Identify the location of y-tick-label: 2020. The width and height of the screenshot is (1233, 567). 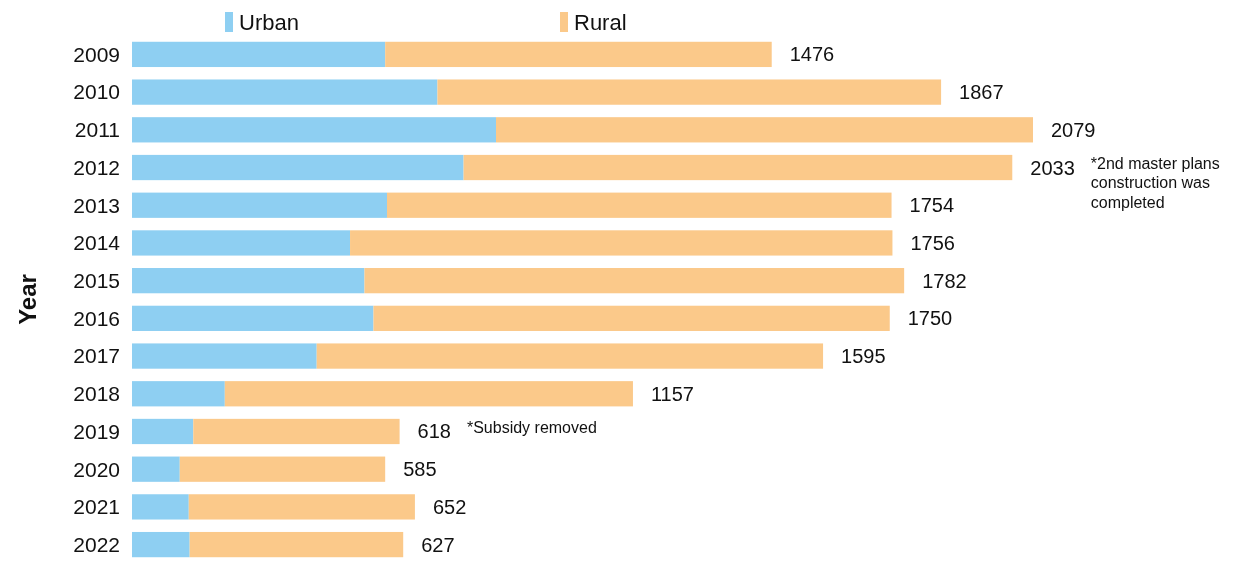
(96, 469).